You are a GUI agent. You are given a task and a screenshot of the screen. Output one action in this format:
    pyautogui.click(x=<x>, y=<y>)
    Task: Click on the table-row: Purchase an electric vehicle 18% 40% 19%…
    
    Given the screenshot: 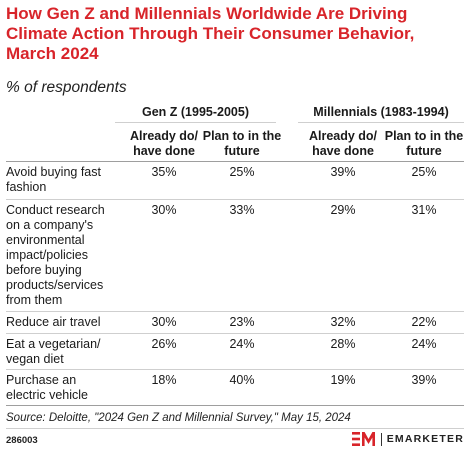 What is the action you would take?
    pyautogui.click(x=235, y=388)
    